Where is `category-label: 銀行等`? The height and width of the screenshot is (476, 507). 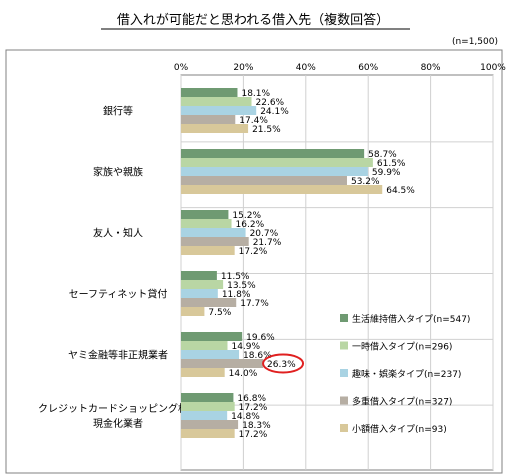
category-label: 銀行等 is located at coordinates (118, 111).